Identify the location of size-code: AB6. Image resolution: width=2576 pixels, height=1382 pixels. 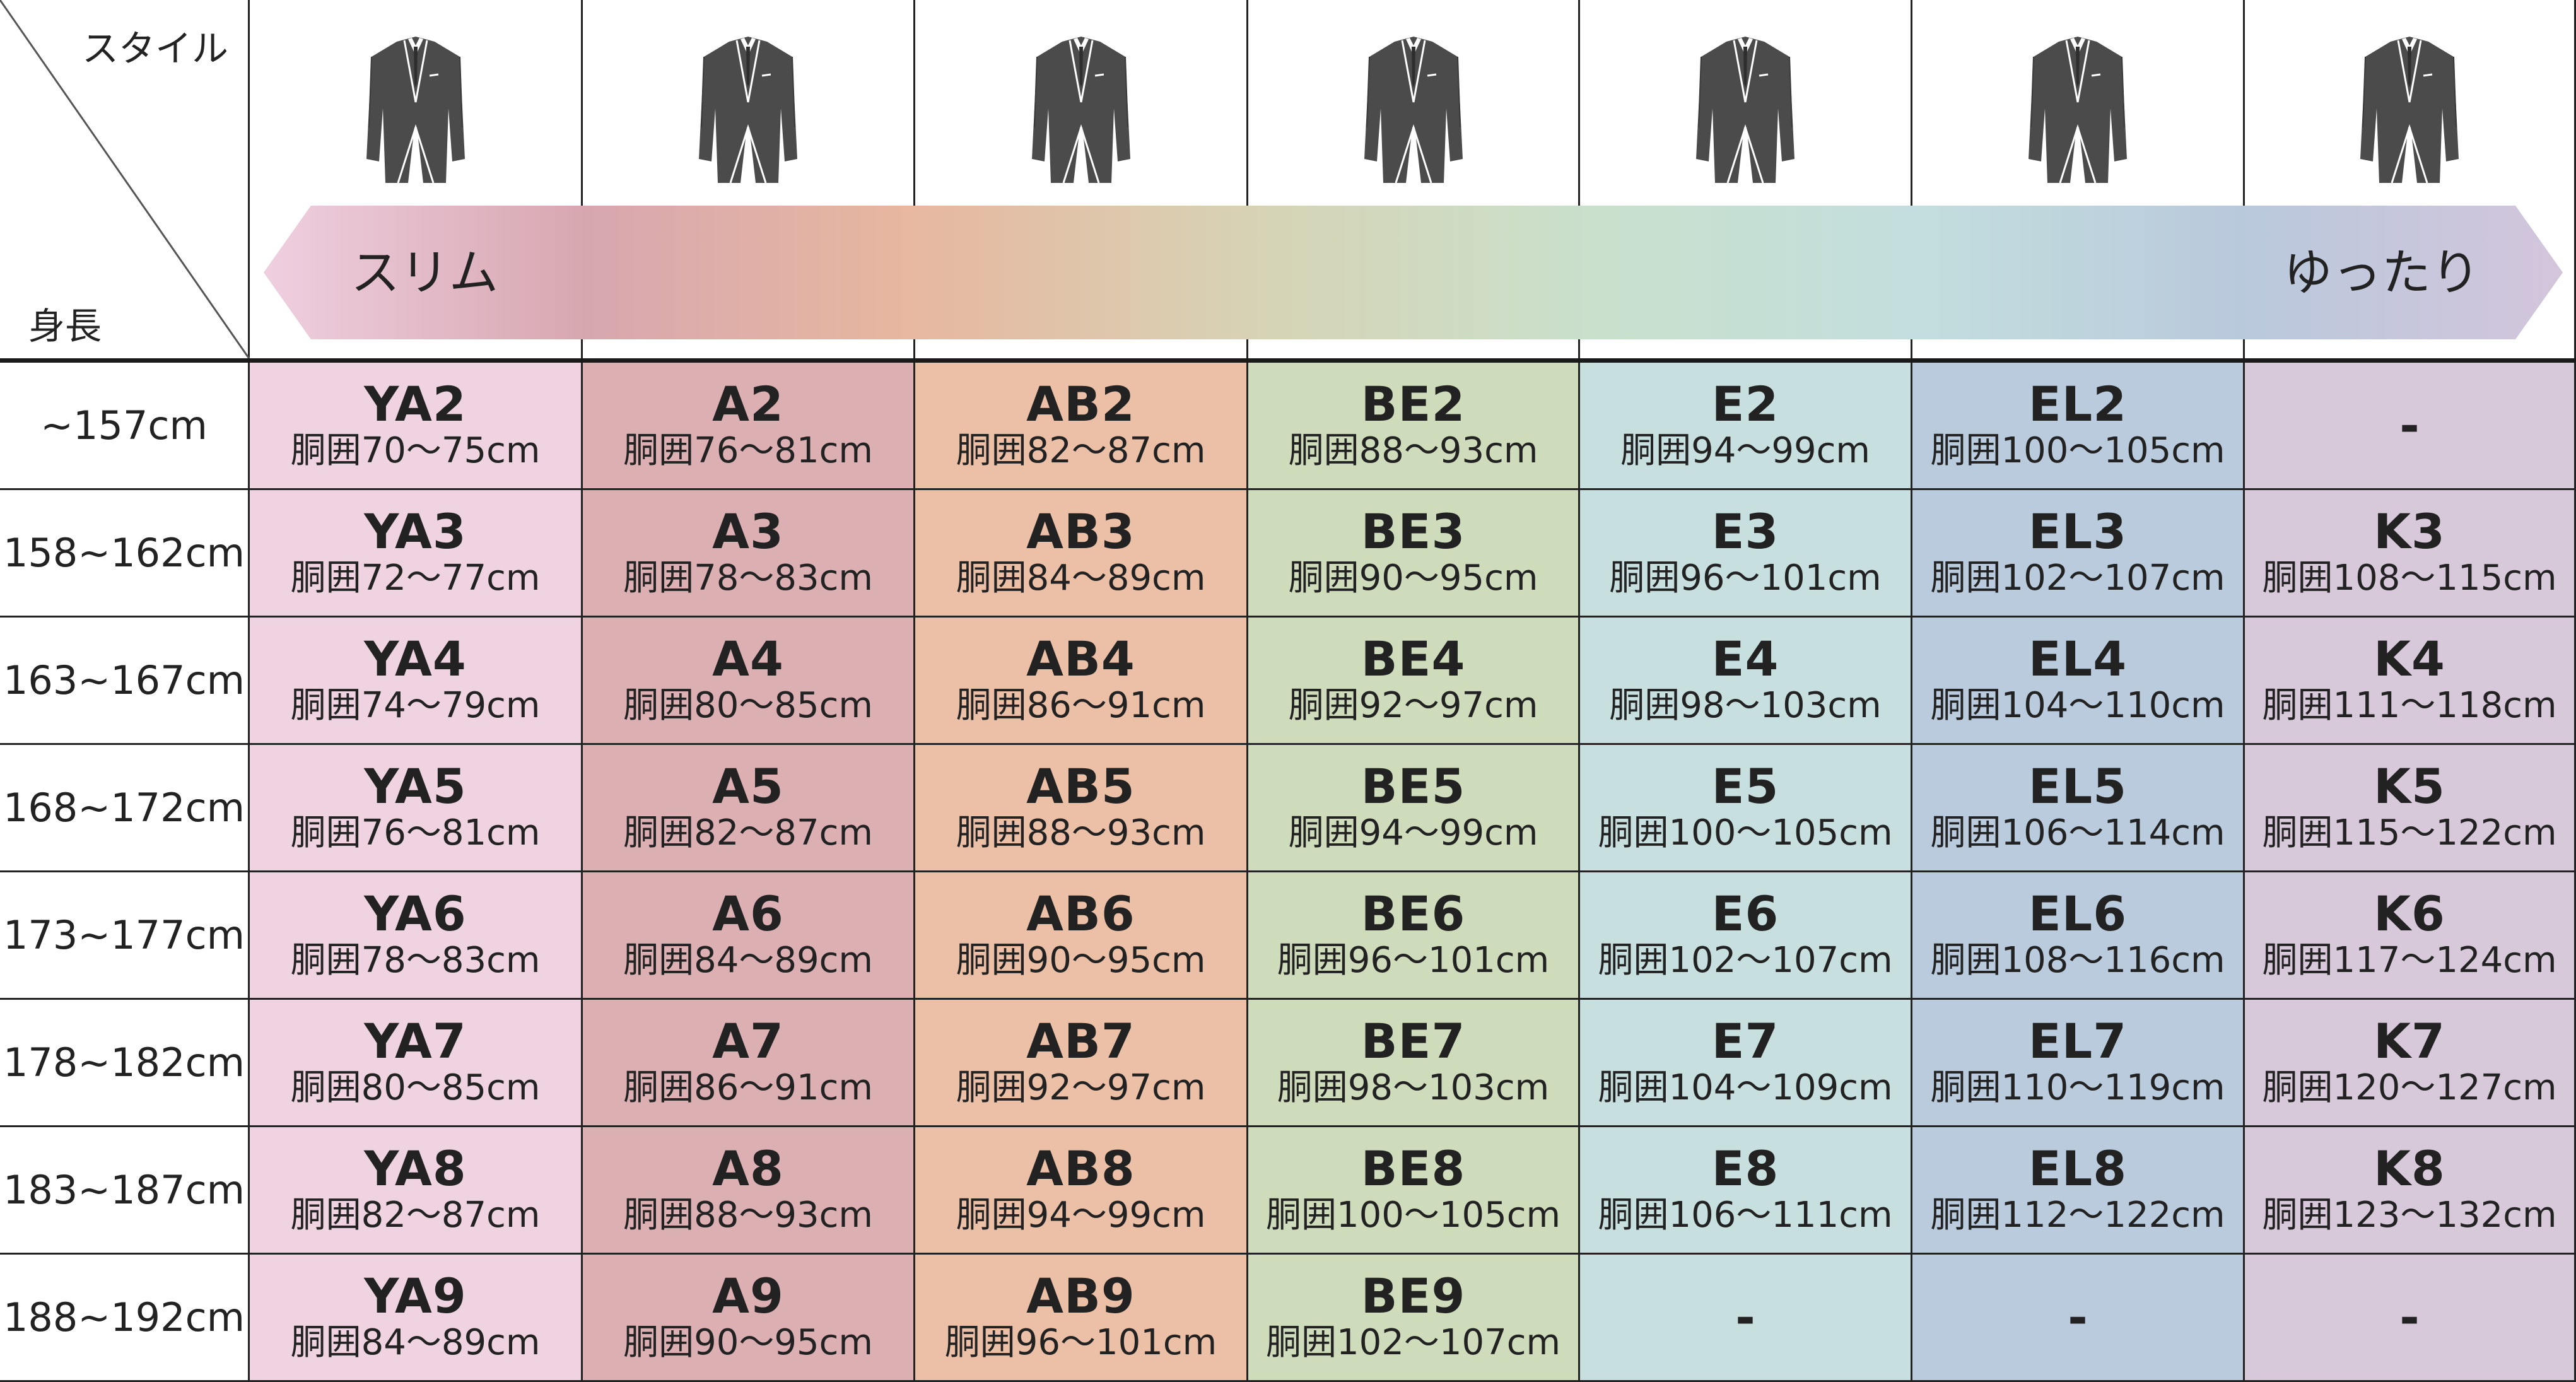
(1080, 913).